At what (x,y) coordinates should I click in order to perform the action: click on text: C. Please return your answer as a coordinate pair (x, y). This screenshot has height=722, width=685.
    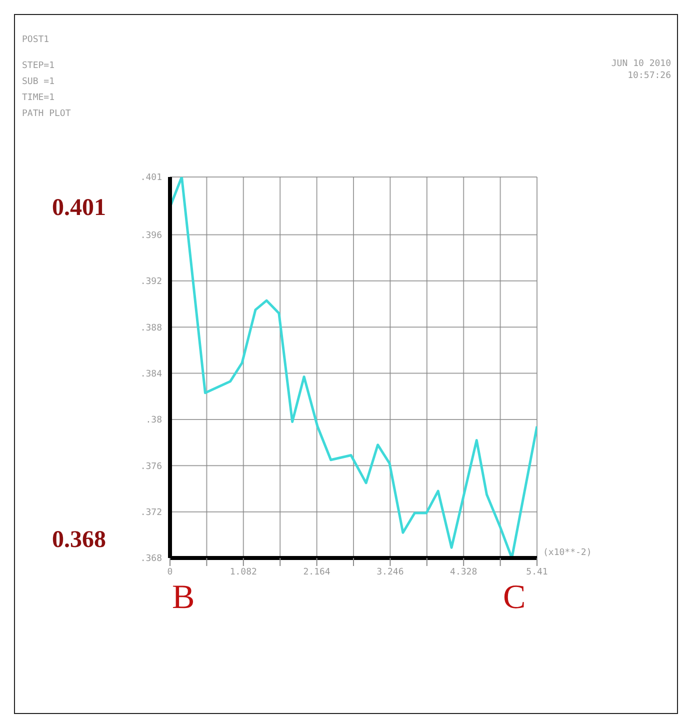
    Looking at the image, I should click on (514, 598).